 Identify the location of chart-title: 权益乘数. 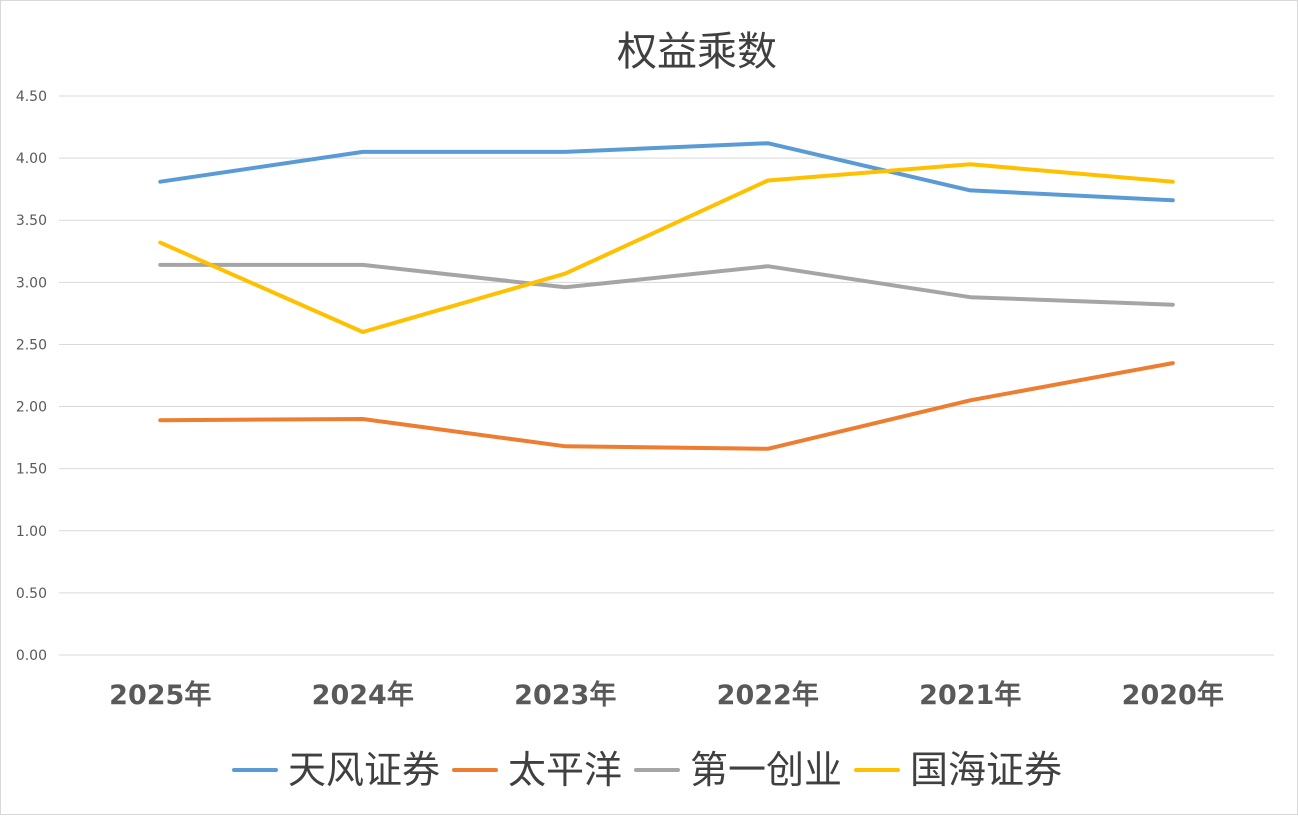
(697, 52).